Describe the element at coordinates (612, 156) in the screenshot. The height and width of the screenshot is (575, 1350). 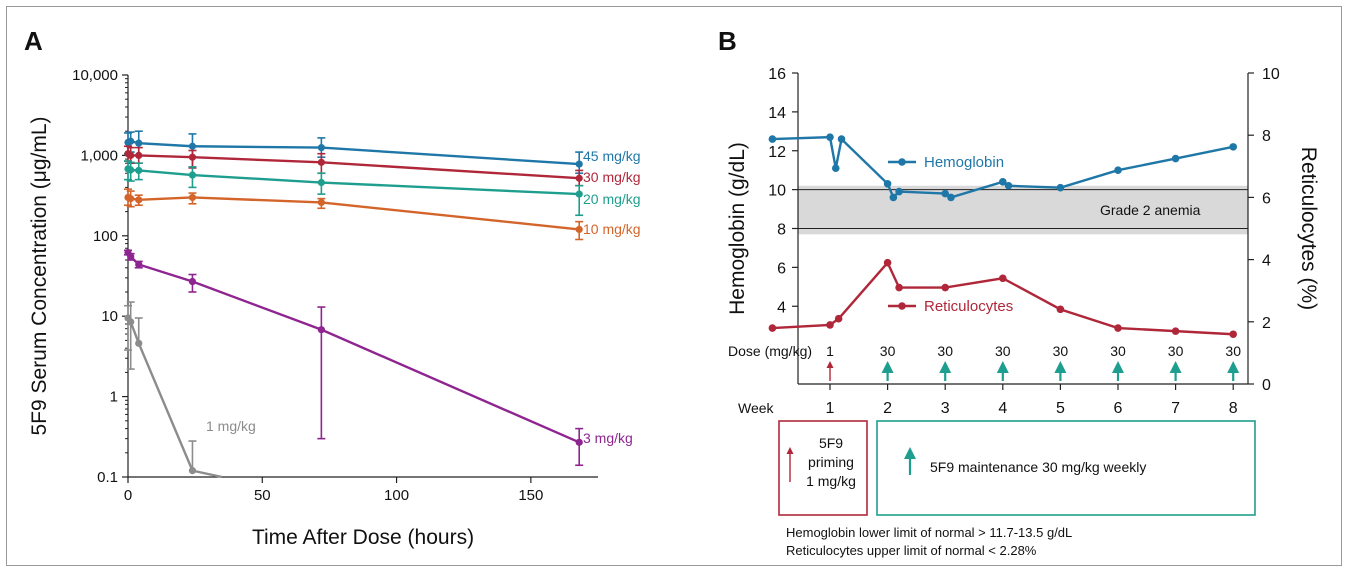
I see `series-label: 45 mg/kg` at that location.